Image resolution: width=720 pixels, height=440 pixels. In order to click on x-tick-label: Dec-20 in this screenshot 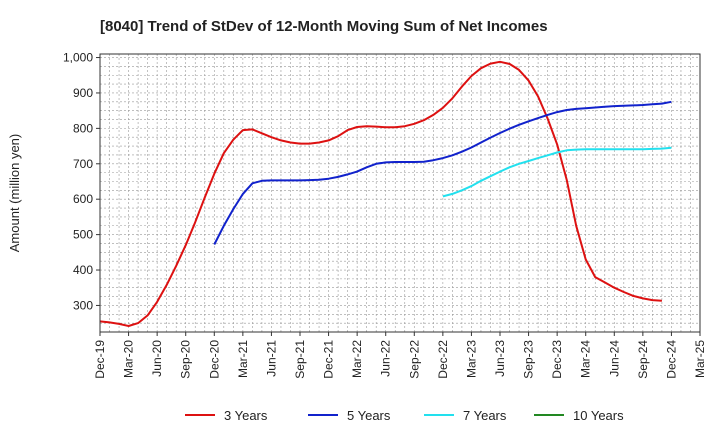, I will do `click(214, 359)`.